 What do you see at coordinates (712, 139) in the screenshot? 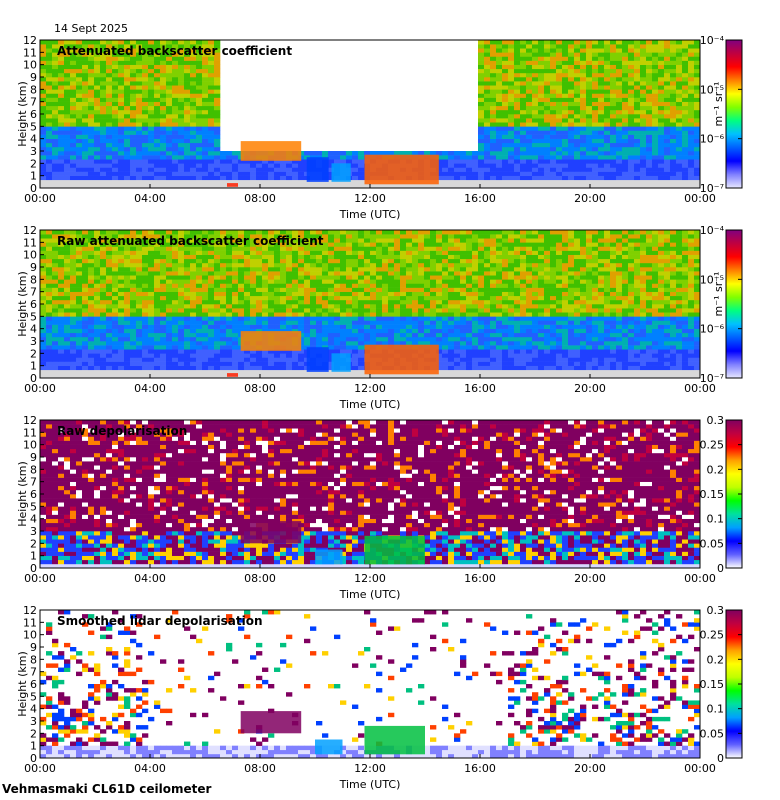
I see `colorbar-tick-label: 10⁻⁶` at bounding box center [712, 139].